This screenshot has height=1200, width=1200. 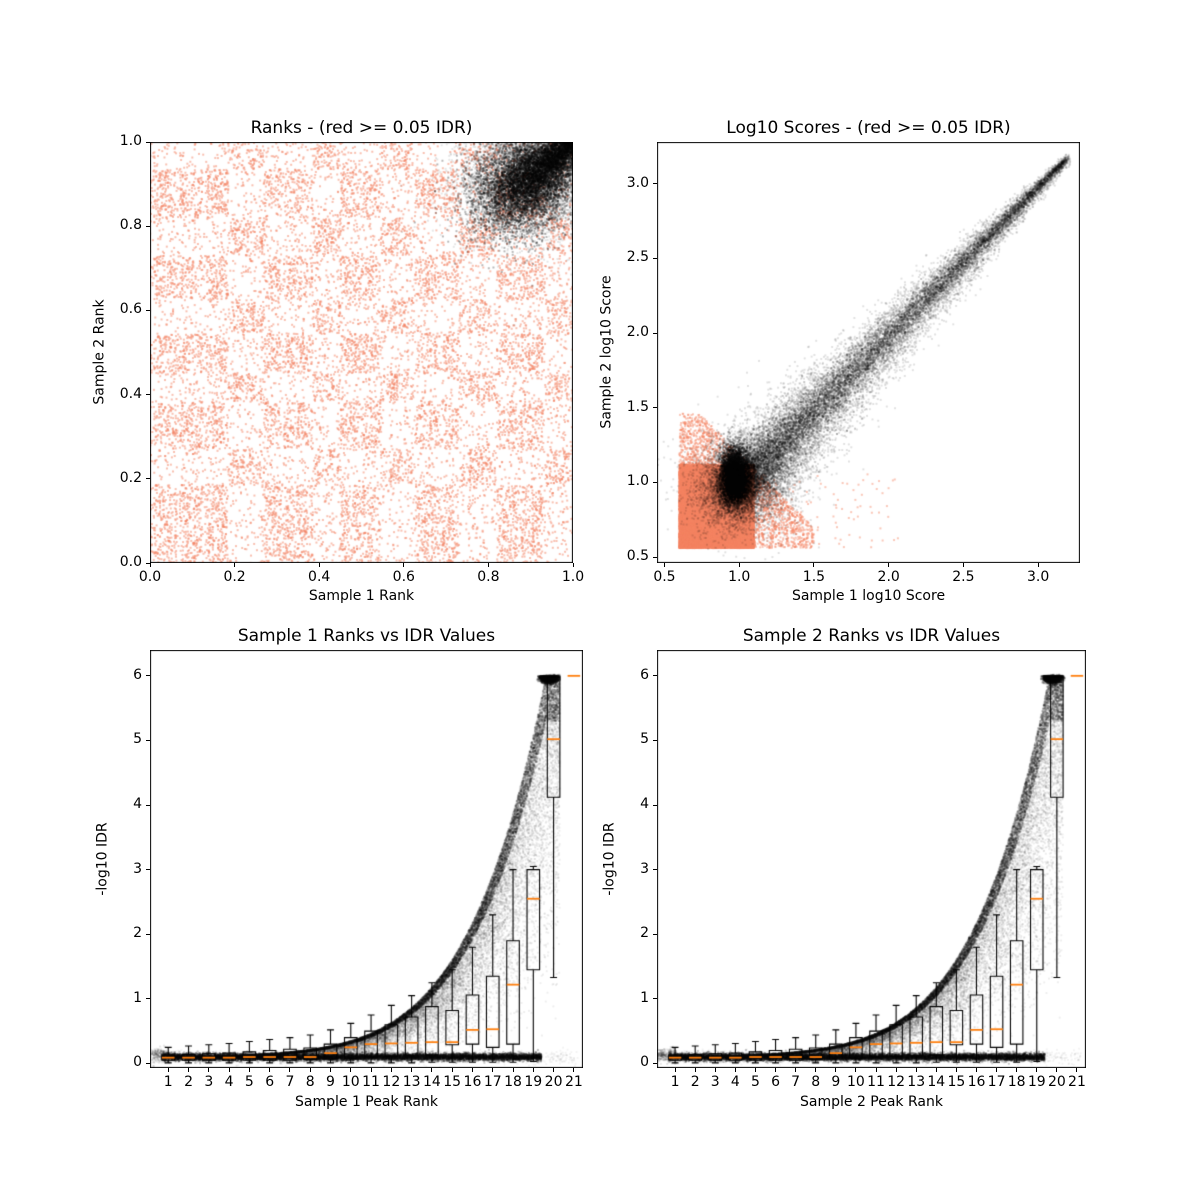 What do you see at coordinates (411, 1082) in the screenshot?
I see `x-tick-label: 13` at bounding box center [411, 1082].